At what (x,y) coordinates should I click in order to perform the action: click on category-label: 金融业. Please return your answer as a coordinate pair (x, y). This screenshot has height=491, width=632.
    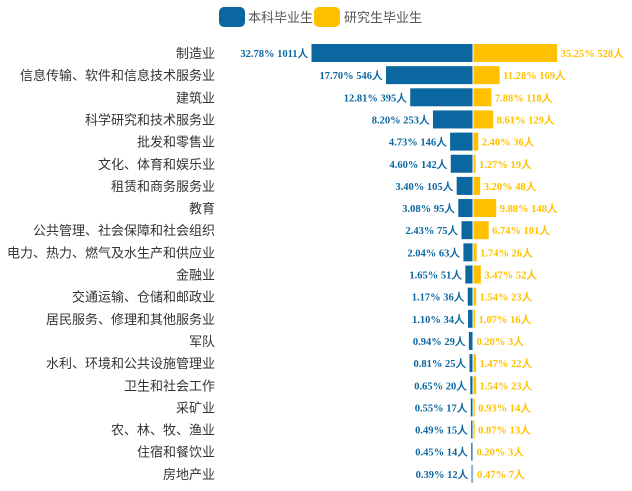
    Looking at the image, I should click on (195, 276).